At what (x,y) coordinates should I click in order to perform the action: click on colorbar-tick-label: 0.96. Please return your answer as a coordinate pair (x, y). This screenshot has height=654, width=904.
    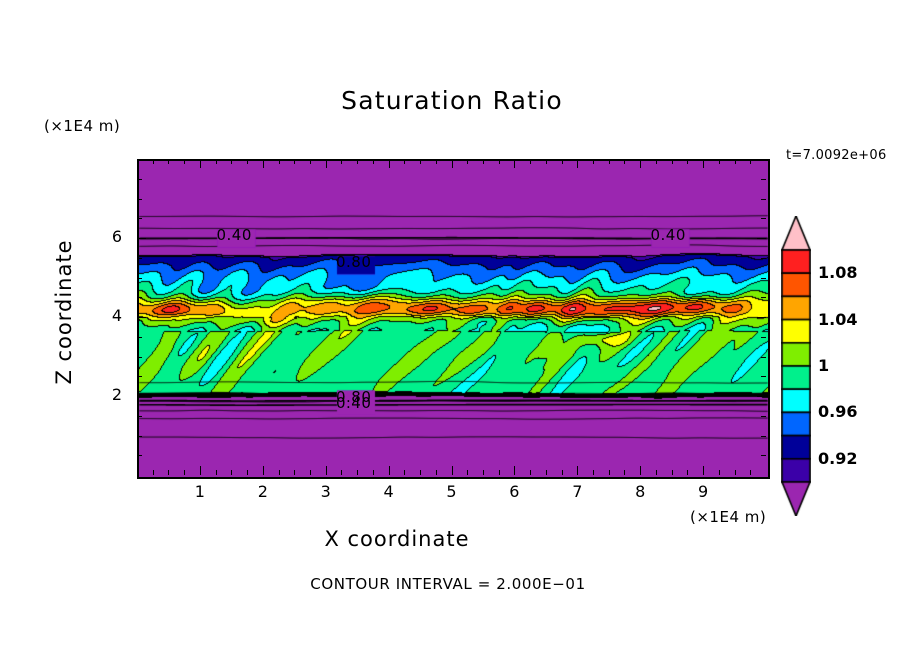
    Looking at the image, I should click on (838, 412).